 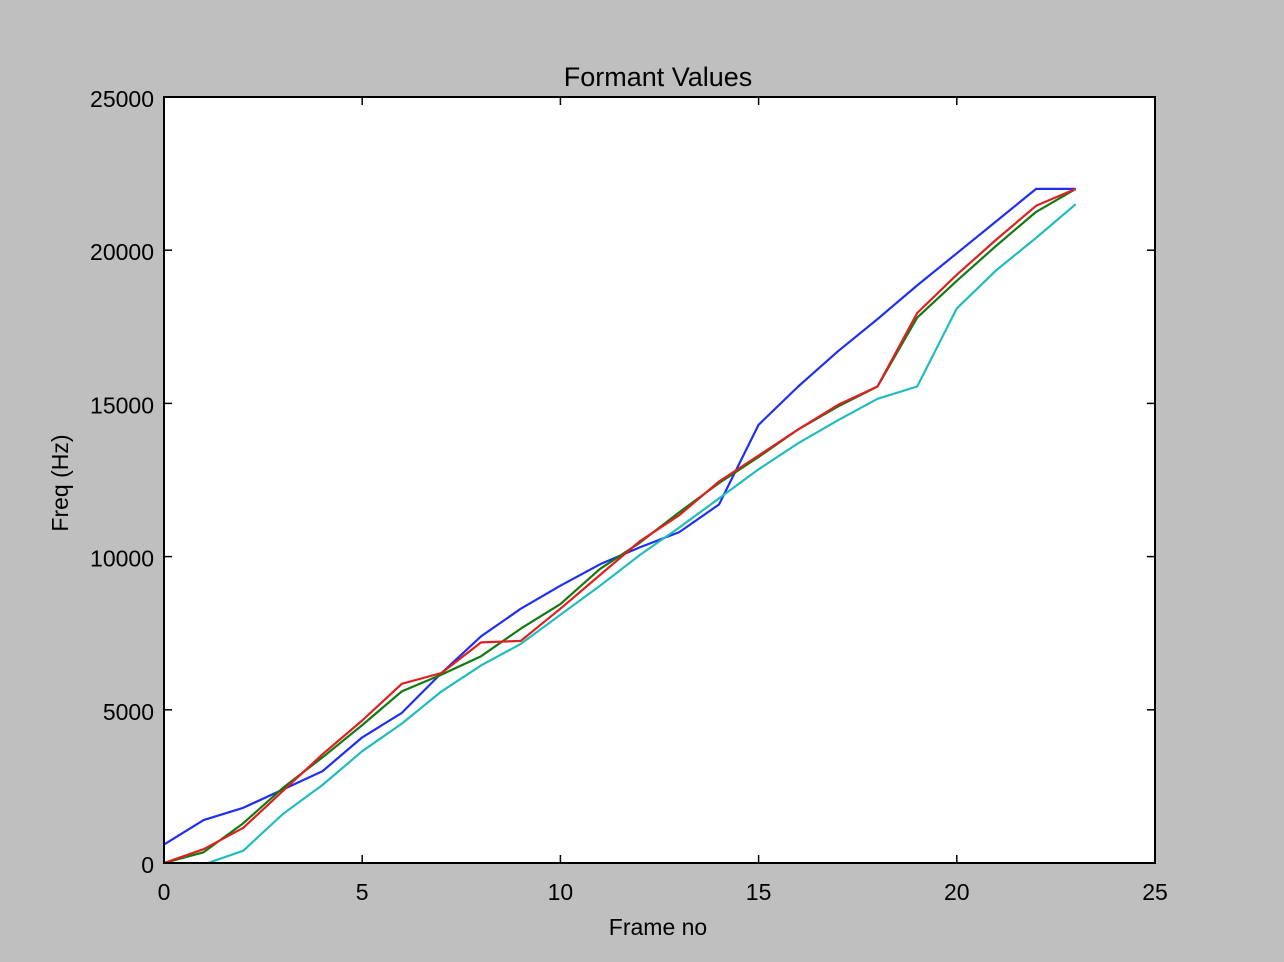 What do you see at coordinates (561, 892) in the screenshot?
I see `x-tick-label: 10` at bounding box center [561, 892].